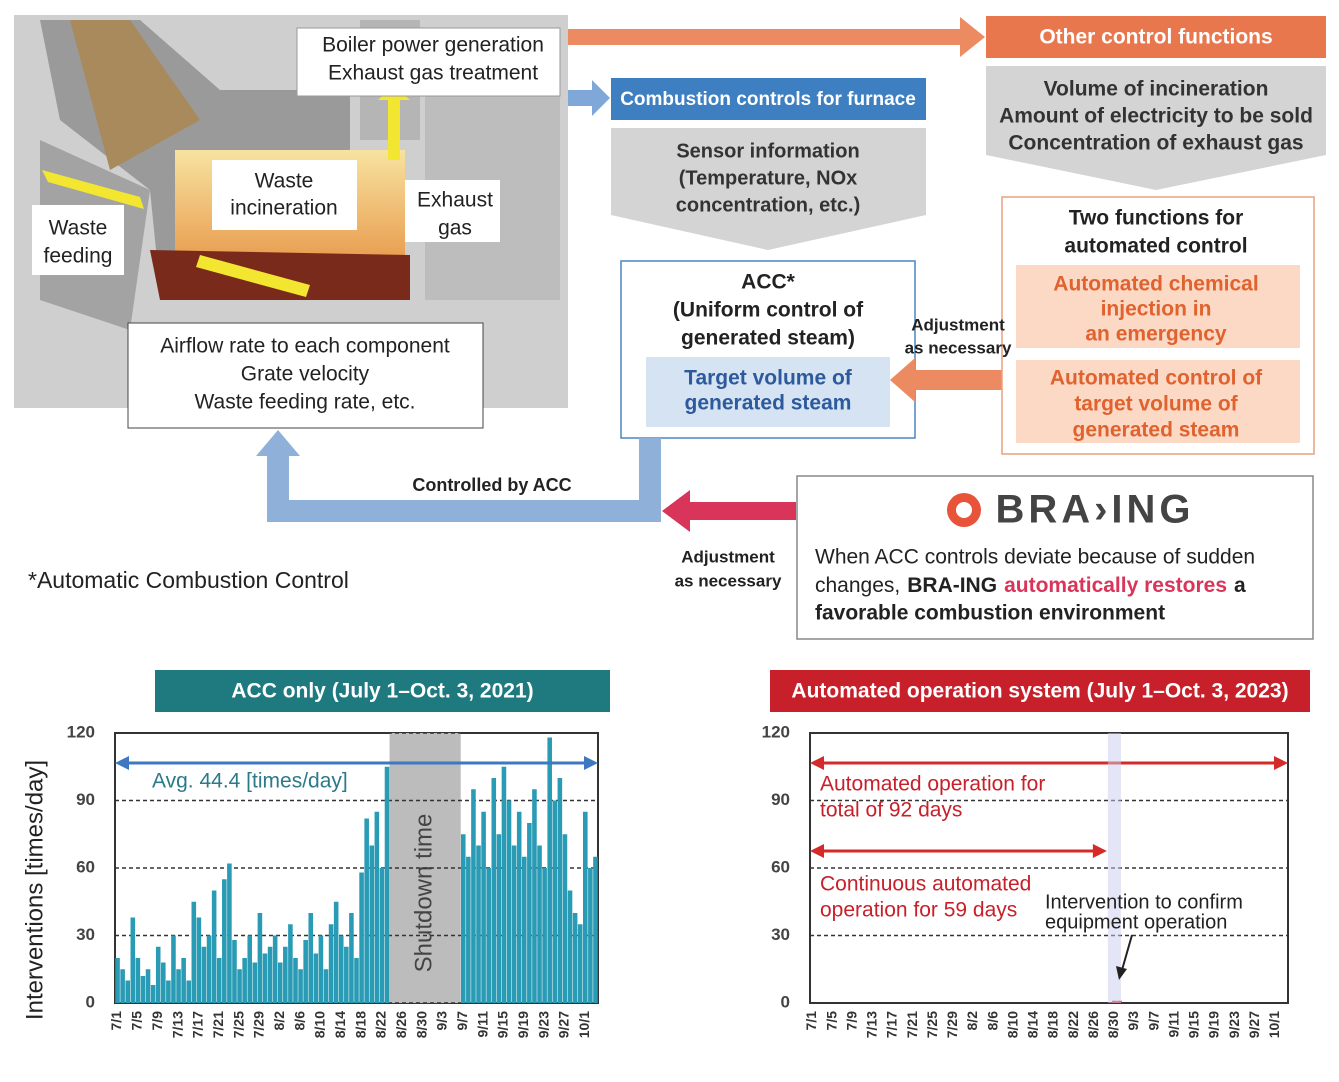  What do you see at coordinates (177, 1024) in the screenshot?
I see `x-tick-label: 7/13` at bounding box center [177, 1024].